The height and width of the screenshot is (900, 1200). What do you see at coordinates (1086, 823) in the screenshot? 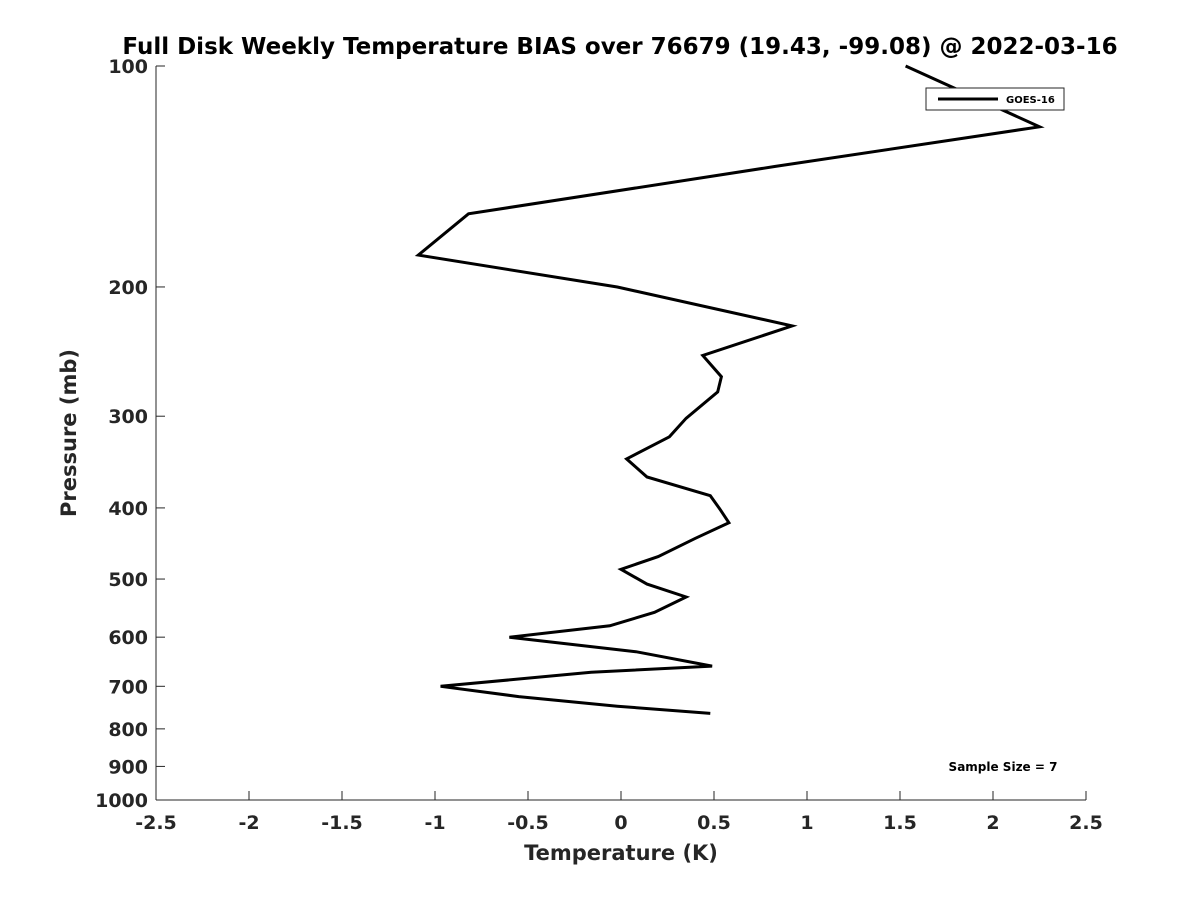
I see `x-tick-label: 2.5` at bounding box center [1086, 823].